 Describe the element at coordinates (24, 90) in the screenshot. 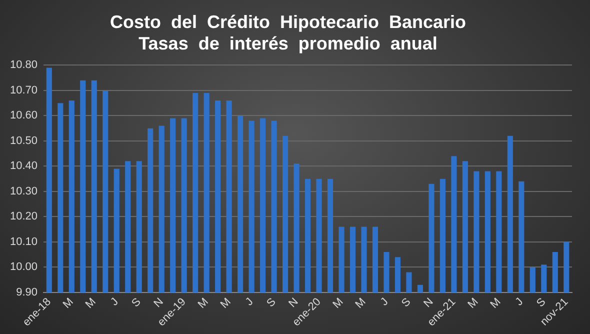

I see `y-tick-label: 10.70` at that location.